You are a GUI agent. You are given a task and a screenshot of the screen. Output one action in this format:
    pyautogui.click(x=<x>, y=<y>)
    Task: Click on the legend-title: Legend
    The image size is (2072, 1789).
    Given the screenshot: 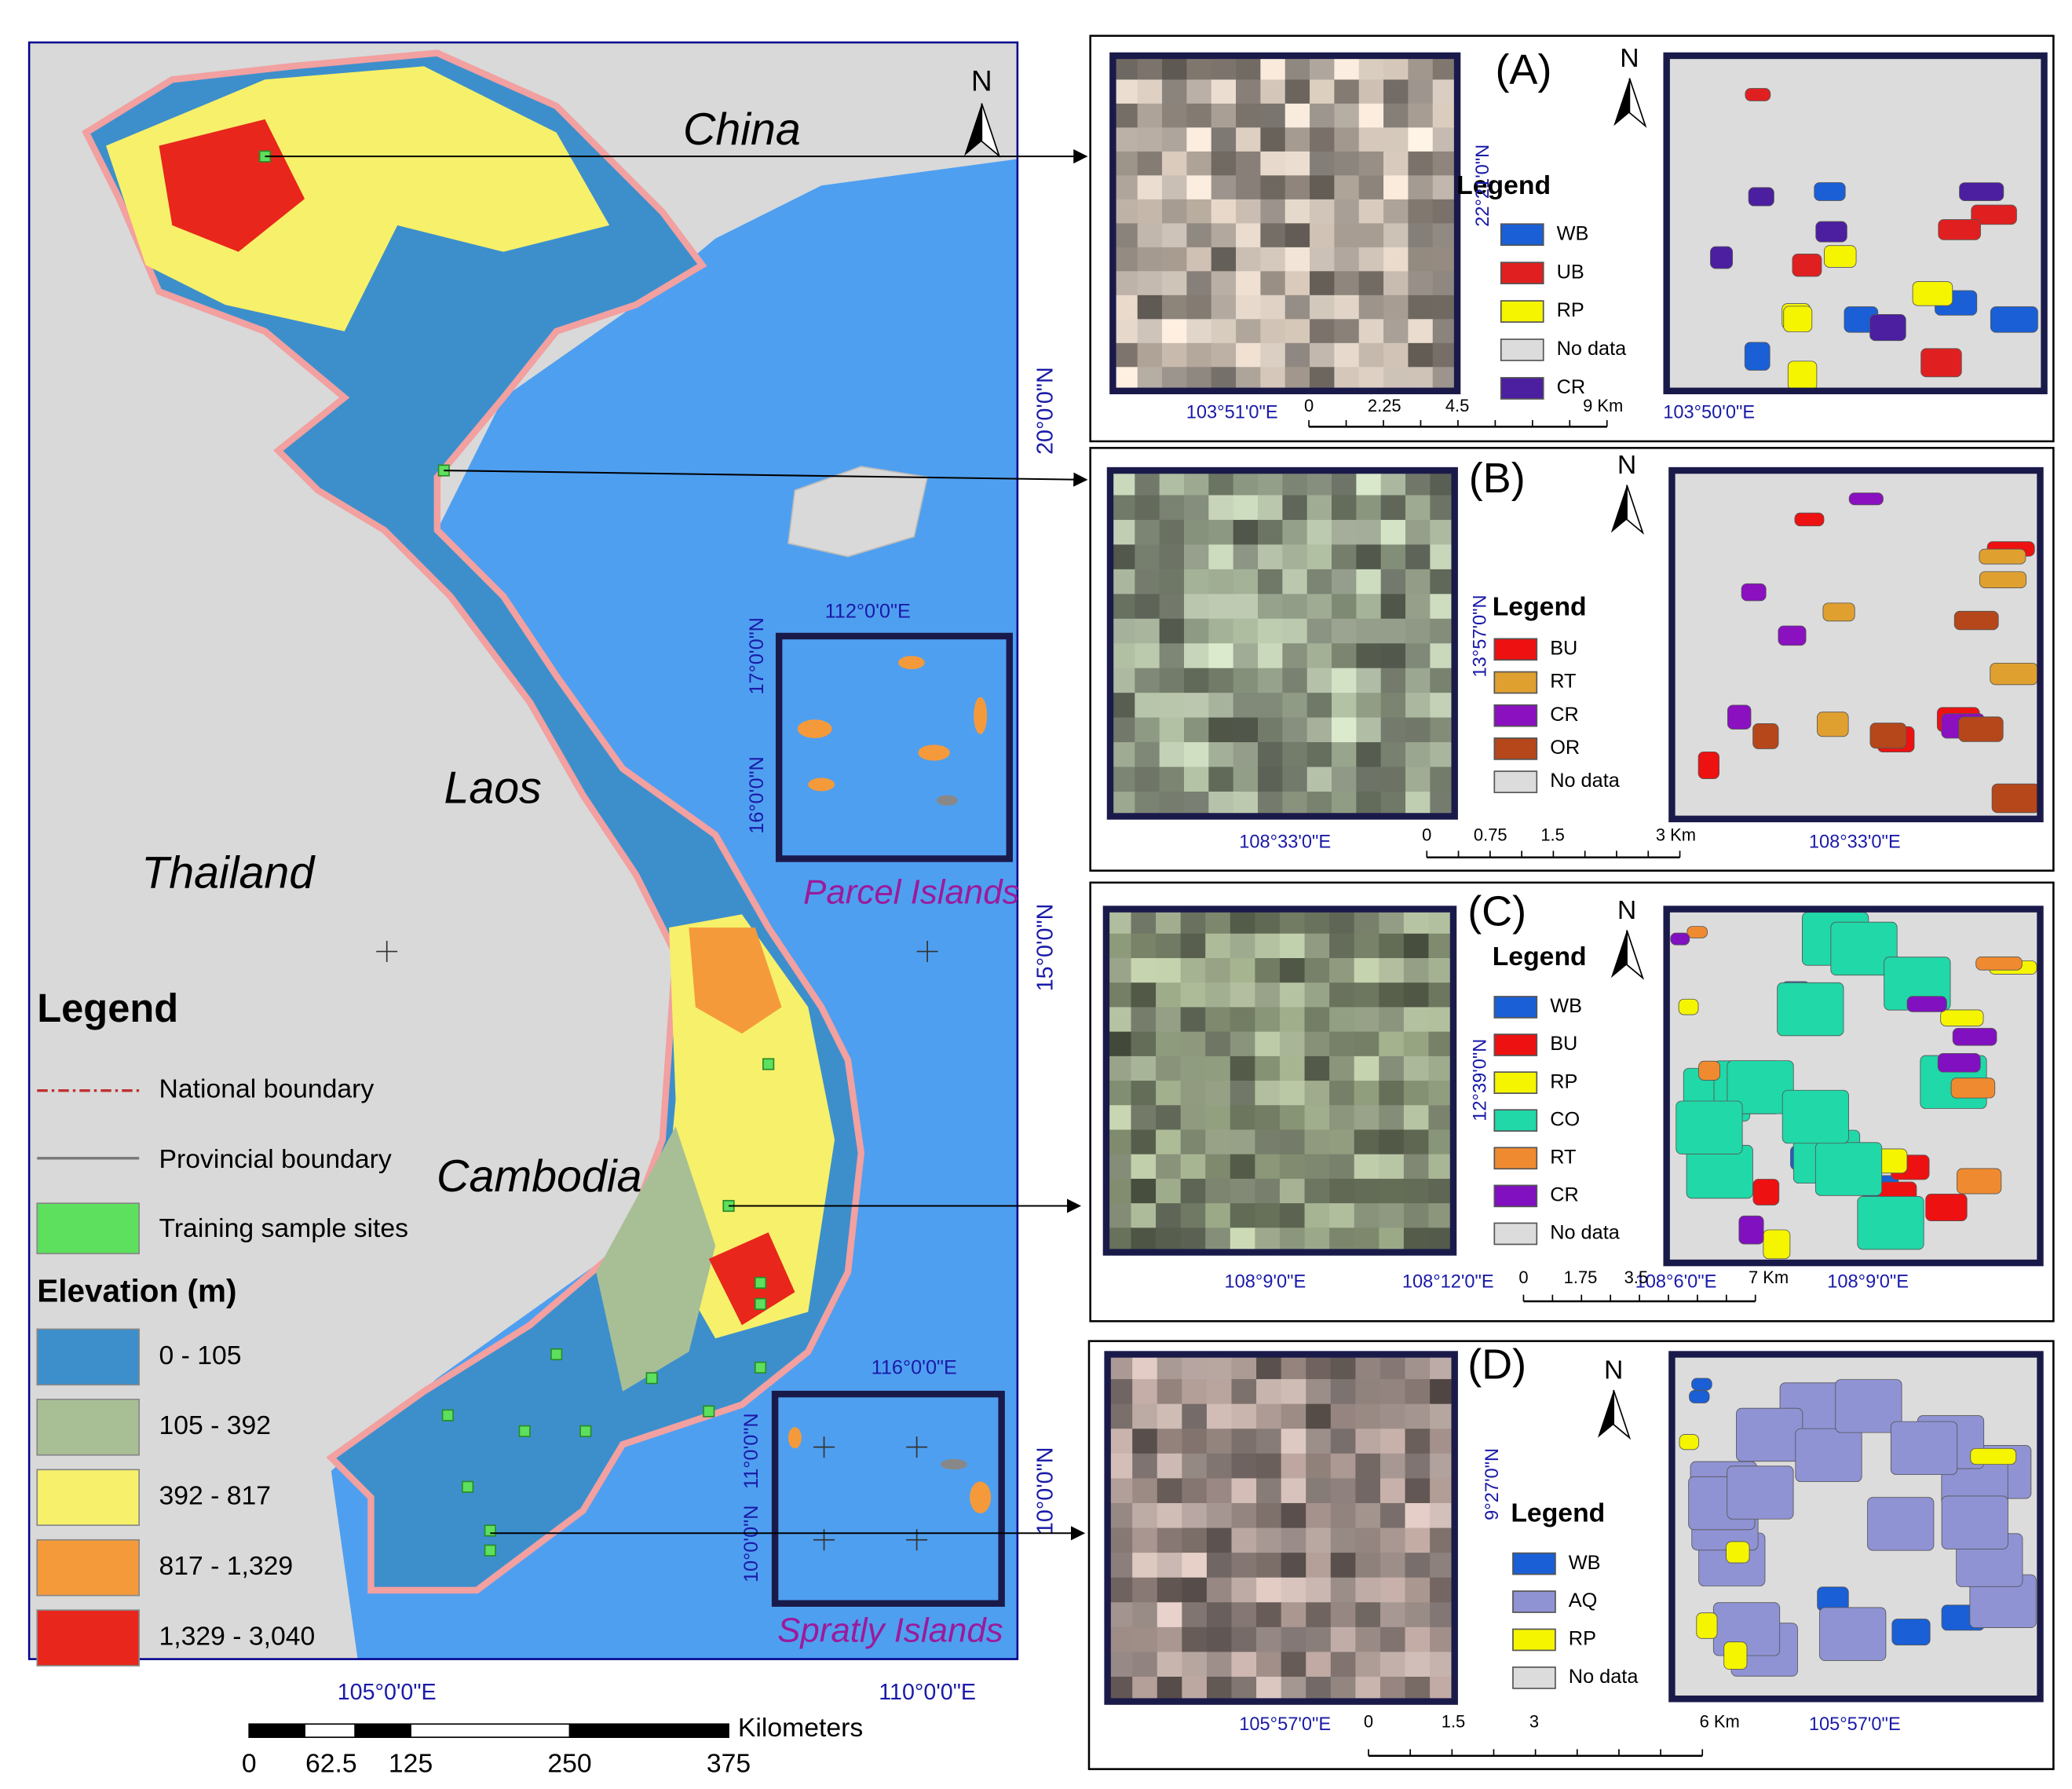 What is the action you would take?
    pyautogui.click(x=108, y=1008)
    